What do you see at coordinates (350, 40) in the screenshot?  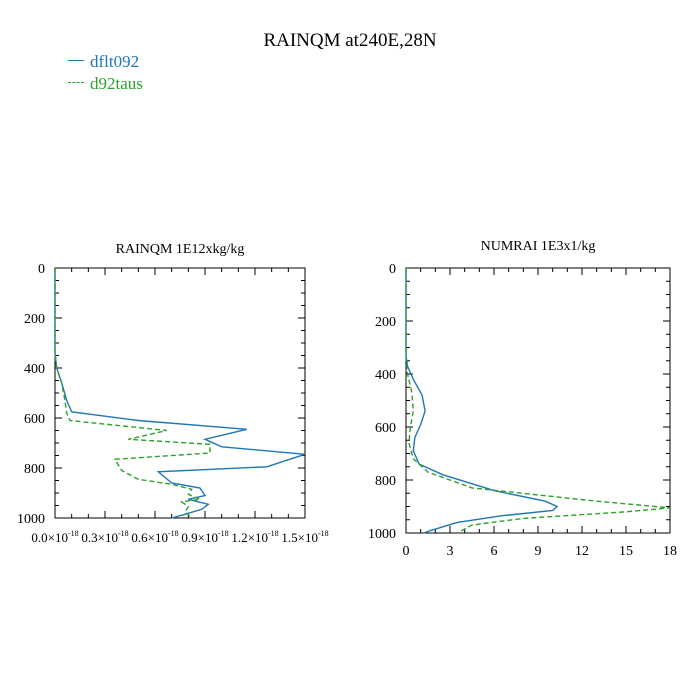 I see `chart-main-title: RAINQM at240E,28N` at bounding box center [350, 40].